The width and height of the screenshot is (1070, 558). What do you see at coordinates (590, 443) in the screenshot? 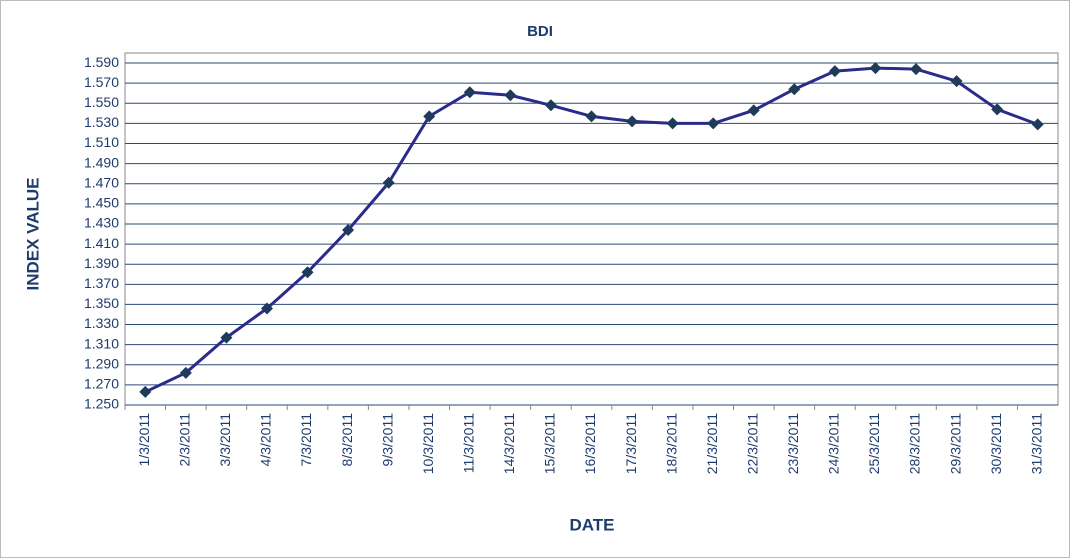
I see `x-tick-label: 16/3/2011` at bounding box center [590, 443].